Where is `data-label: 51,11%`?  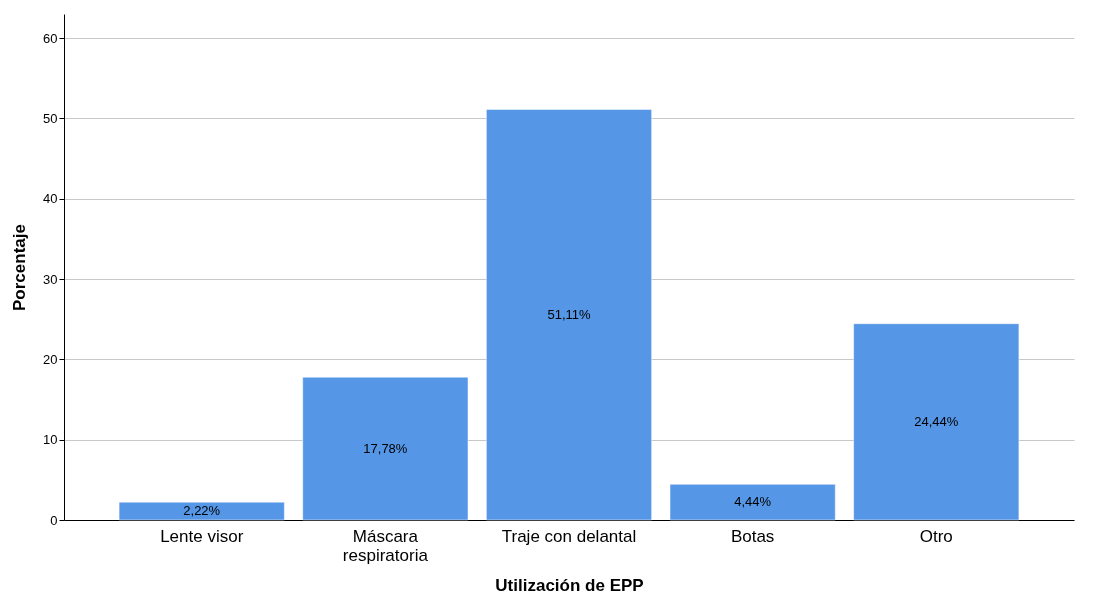
data-label: 51,11% is located at coordinates (569, 314).